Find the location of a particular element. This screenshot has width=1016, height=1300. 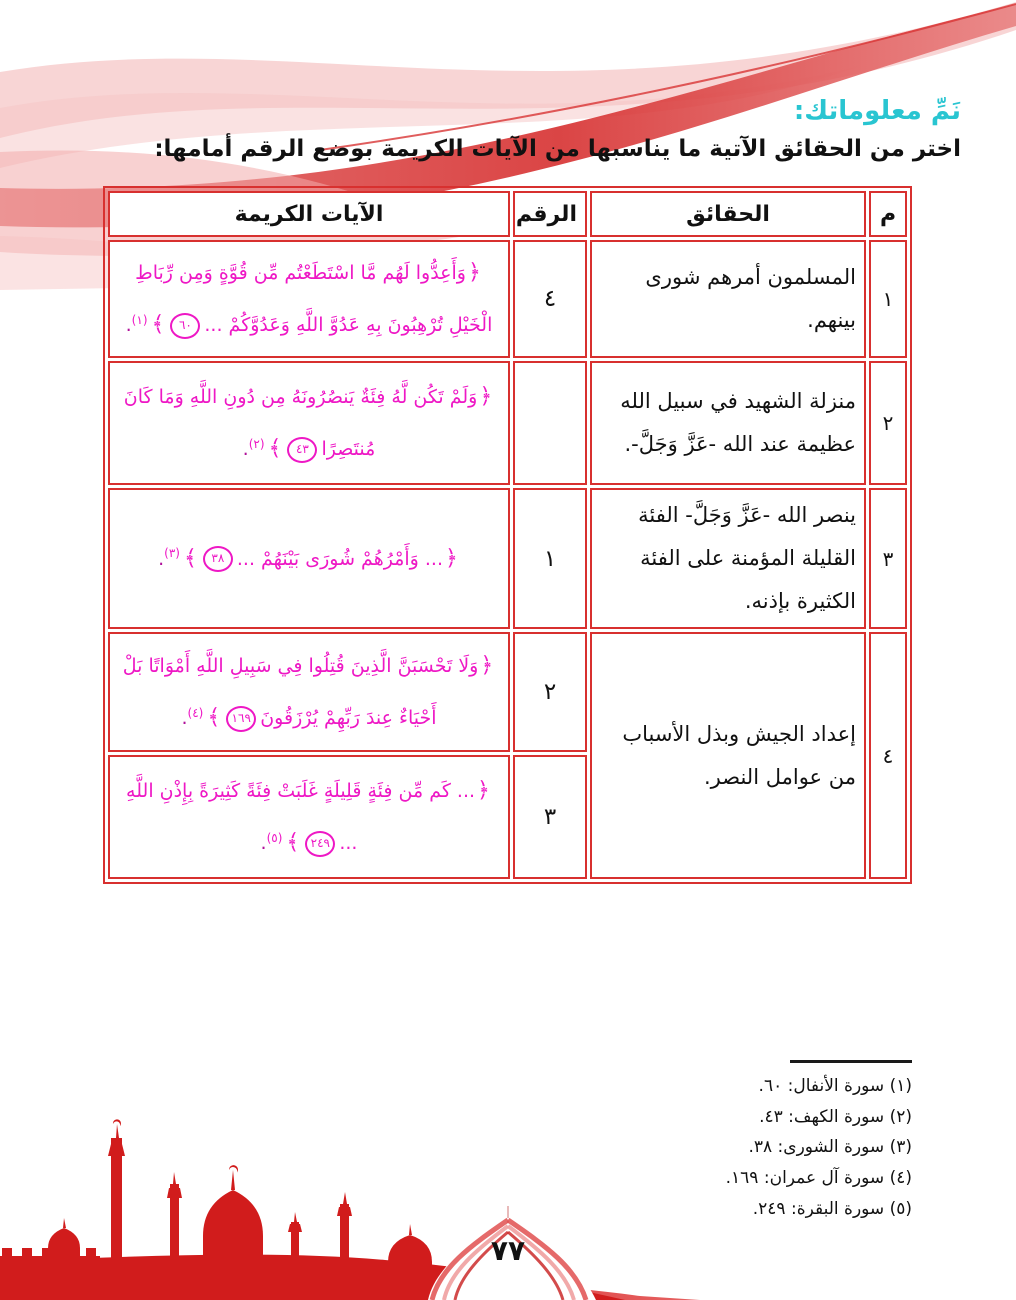

header-number: الرقم is located at coordinates (550, 214).